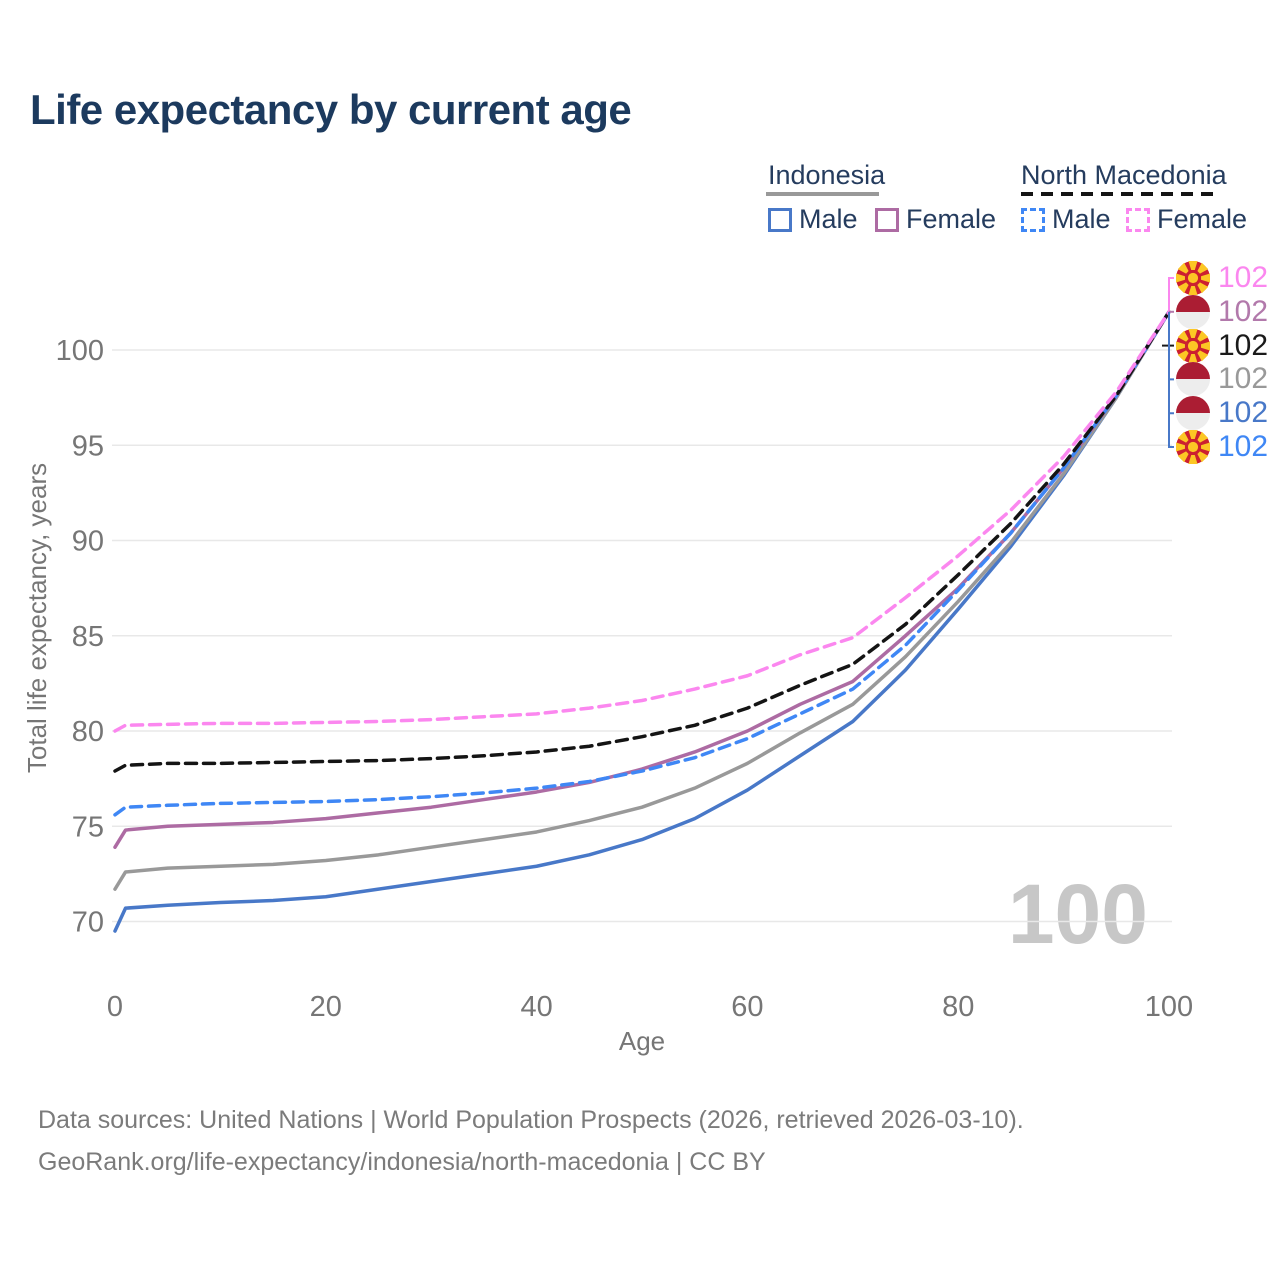 The height and width of the screenshot is (1280, 1280). I want to click on y-axis-title: Total life expectancy, years, so click(37, 618).